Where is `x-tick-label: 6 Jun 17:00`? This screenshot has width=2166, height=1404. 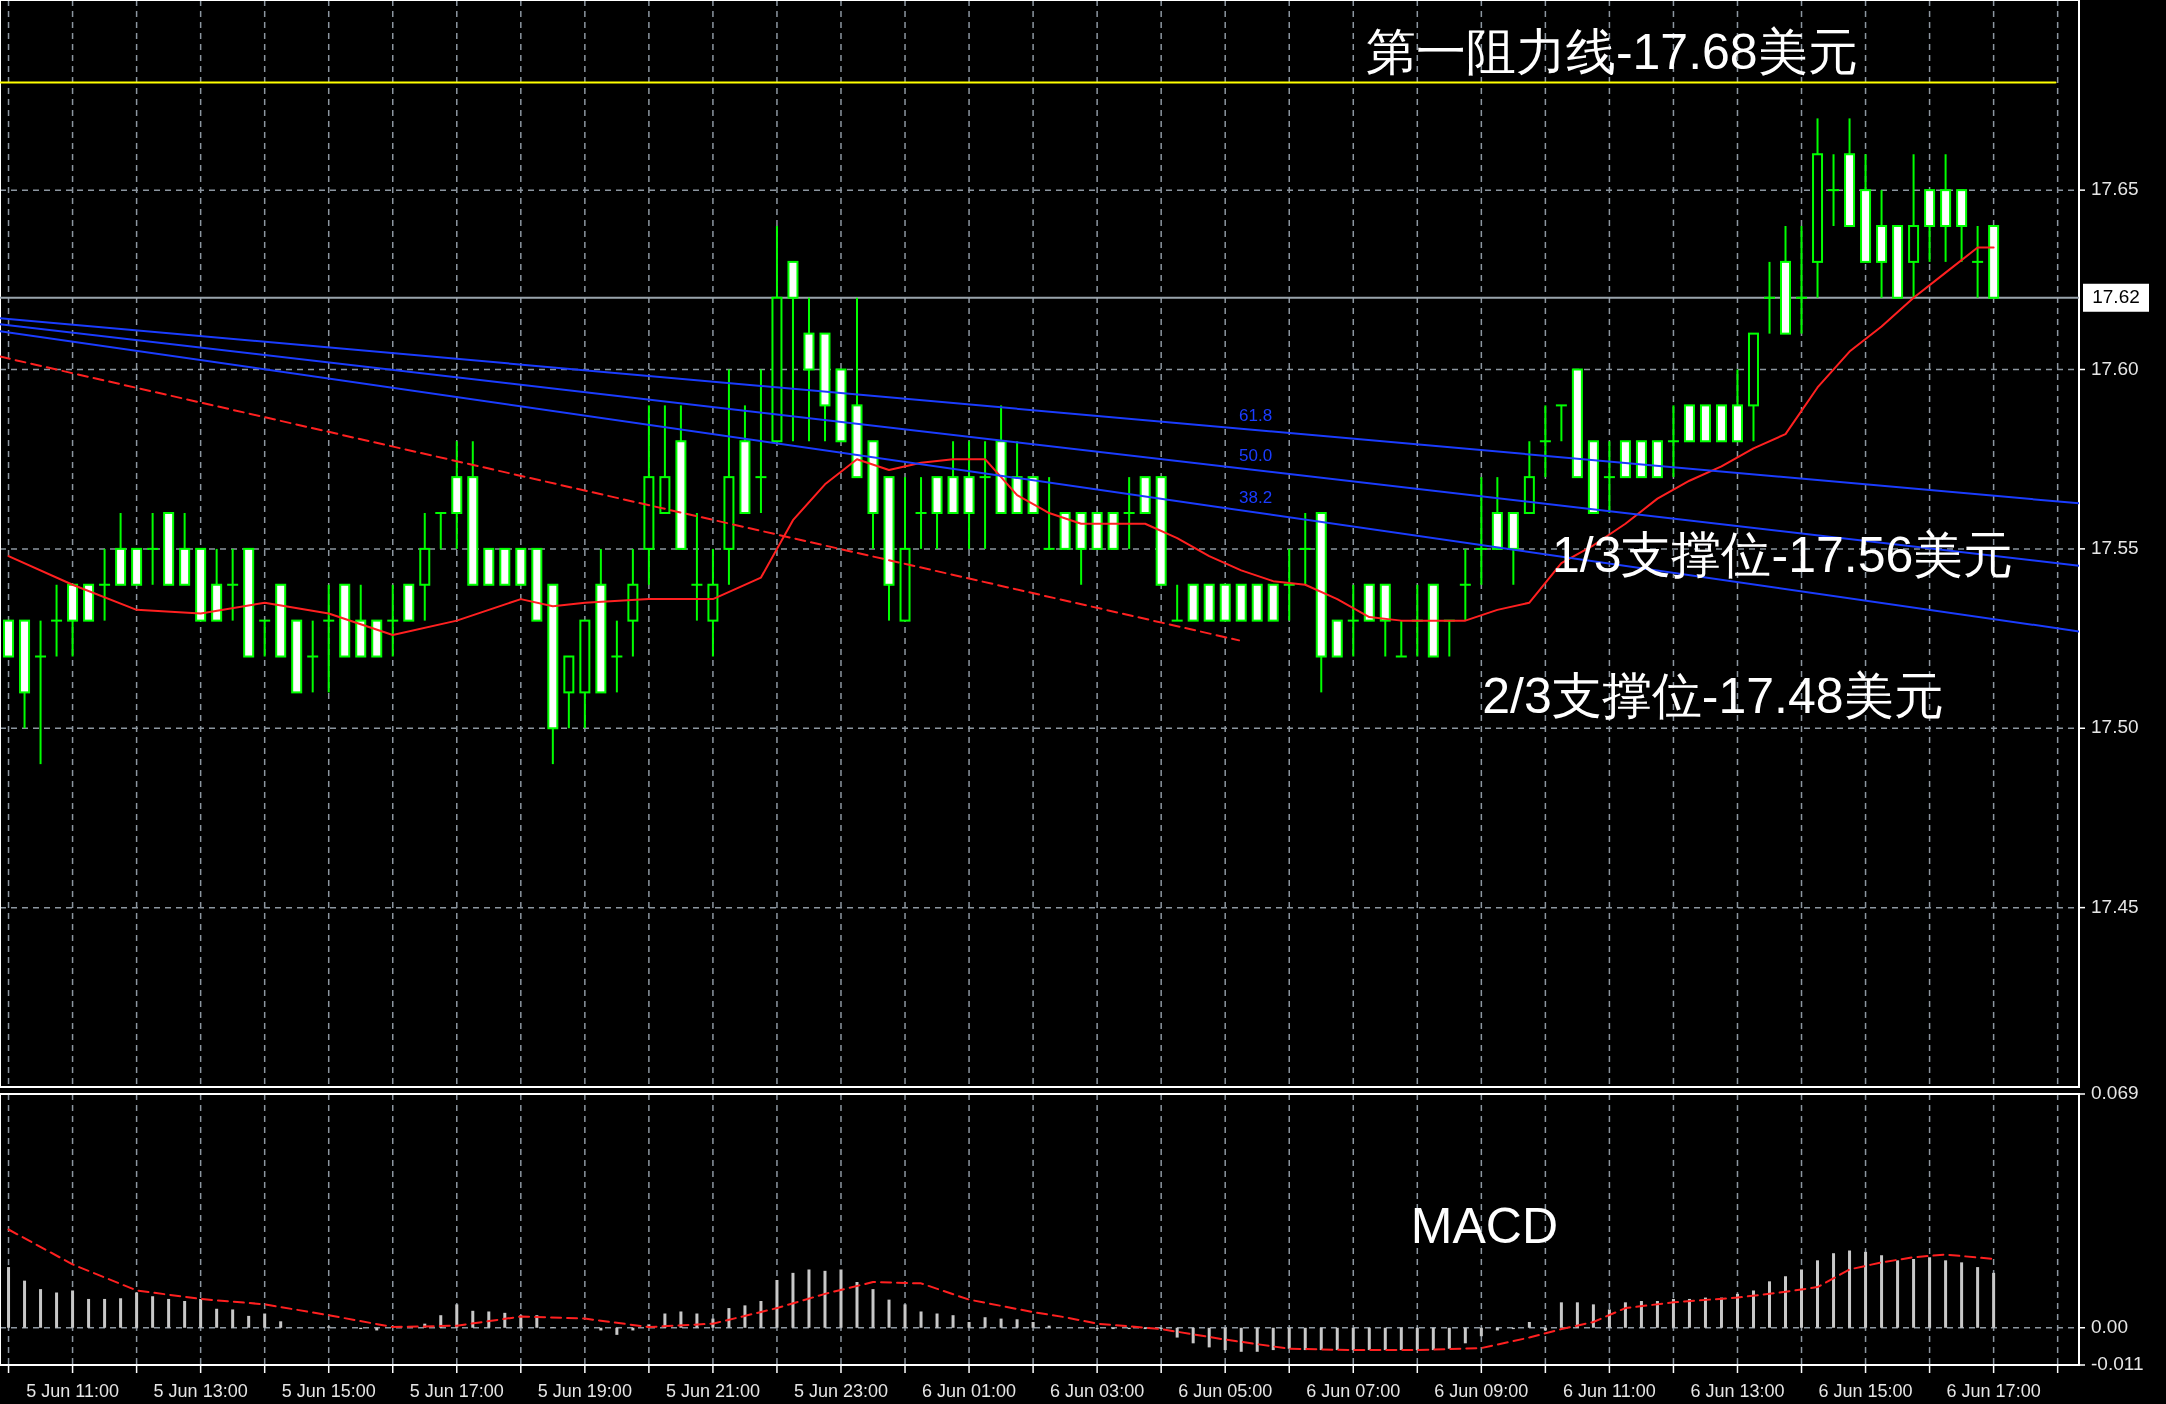
x-tick-label: 6 Jun 17:00 is located at coordinates (1993, 1390).